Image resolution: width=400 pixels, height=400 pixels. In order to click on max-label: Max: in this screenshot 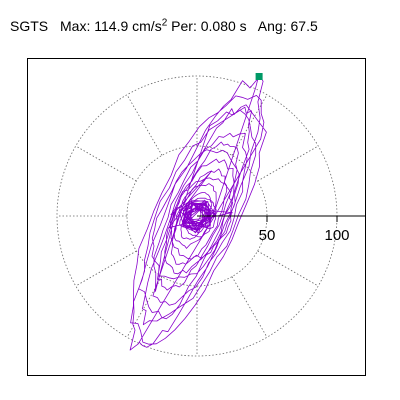, I will do `click(75, 26)`.